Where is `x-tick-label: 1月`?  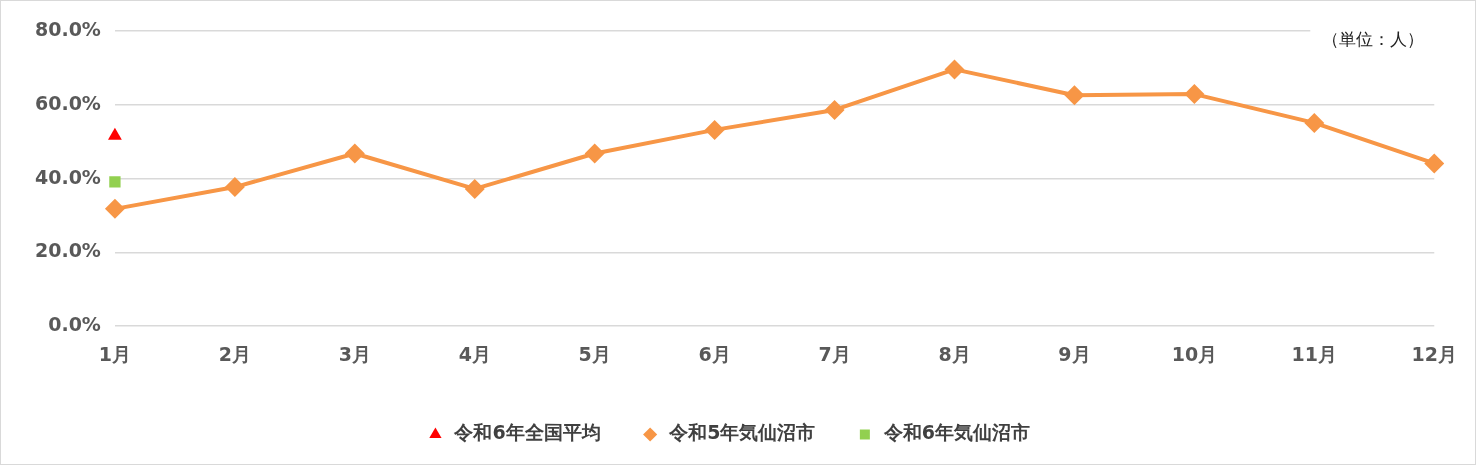 x-tick-label: 1月 is located at coordinates (115, 353).